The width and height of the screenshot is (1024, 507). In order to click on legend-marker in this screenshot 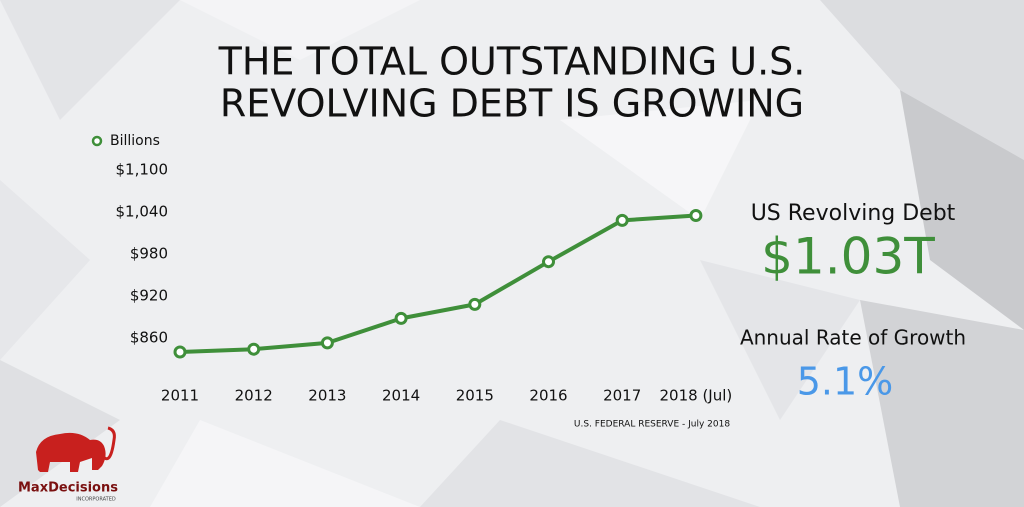, I will do `click(97, 141)`.